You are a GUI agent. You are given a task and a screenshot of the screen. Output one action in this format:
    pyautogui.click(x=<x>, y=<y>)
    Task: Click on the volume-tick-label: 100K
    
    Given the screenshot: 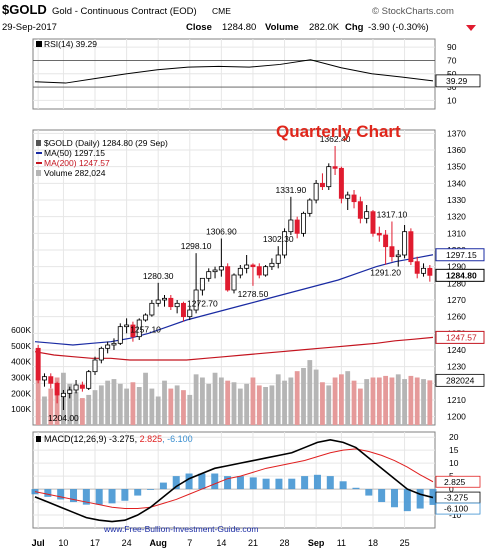 What is the action you would take?
    pyautogui.click(x=21, y=409)
    